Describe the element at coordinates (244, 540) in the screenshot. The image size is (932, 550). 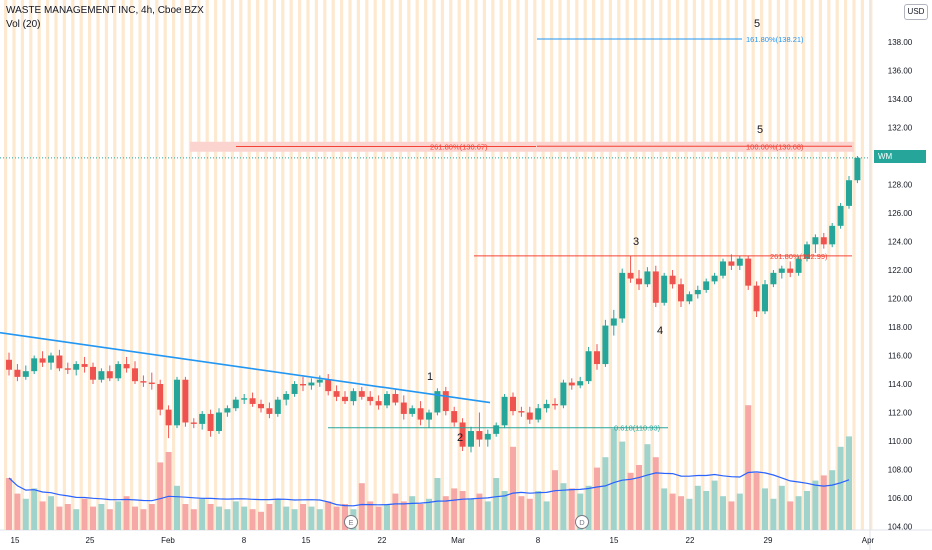
I see `x-tick-label: 8` at that location.